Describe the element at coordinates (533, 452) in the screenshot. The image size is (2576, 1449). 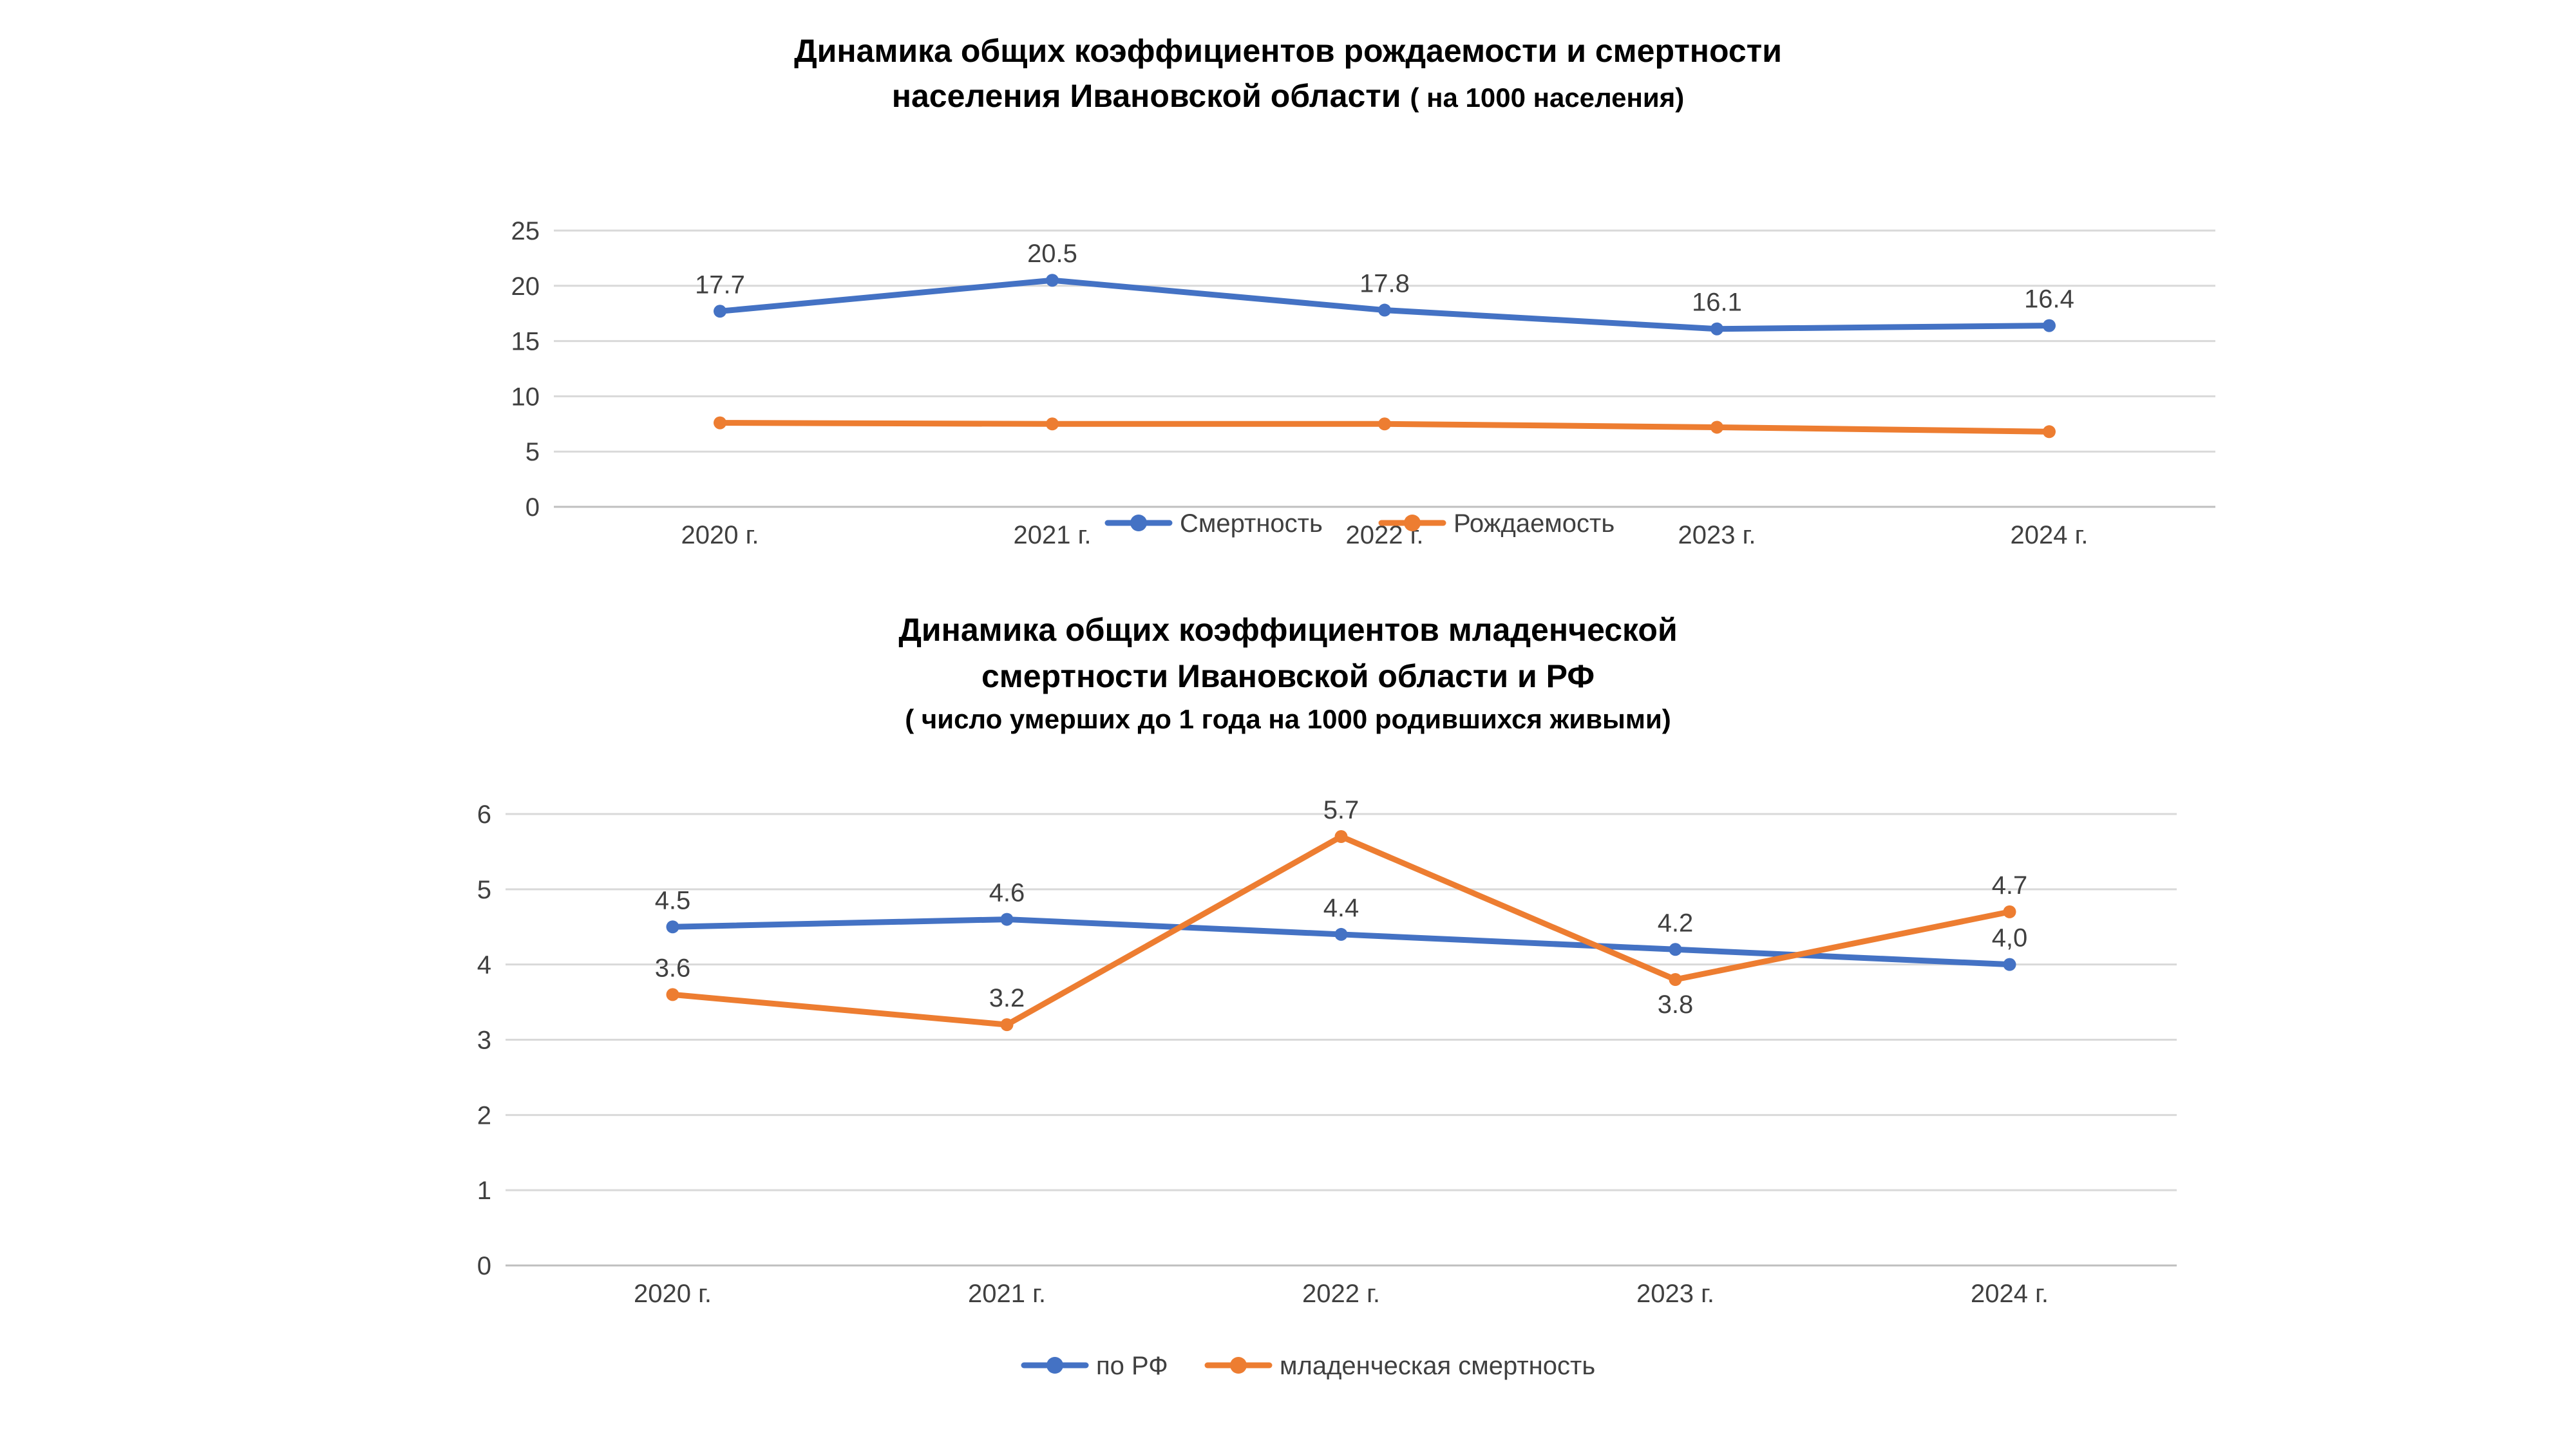
I see `chart1-y-tick-label: 5` at that location.